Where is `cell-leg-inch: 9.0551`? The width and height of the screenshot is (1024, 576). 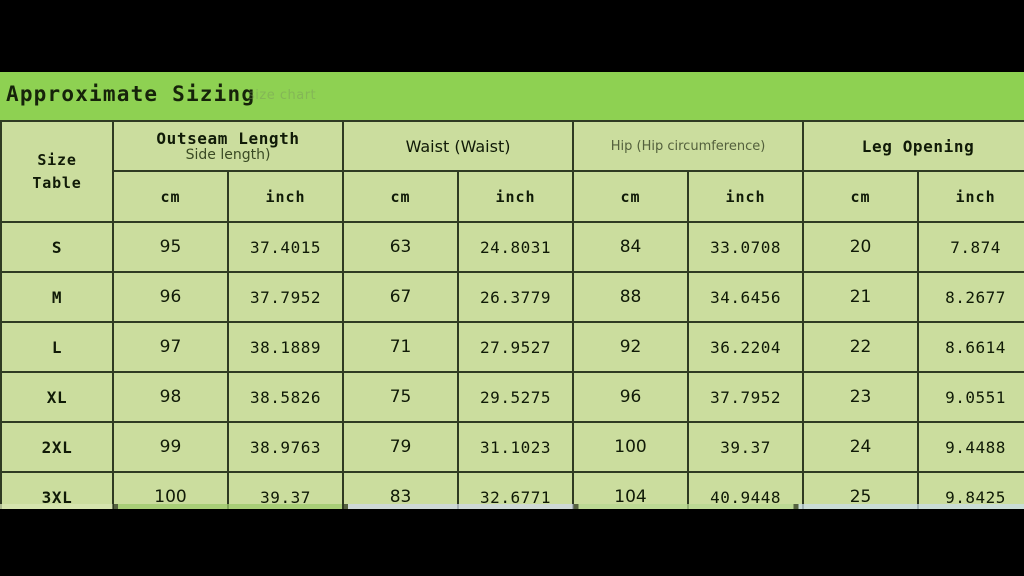 cell-leg-inch: 9.0551 is located at coordinates (970, 397).